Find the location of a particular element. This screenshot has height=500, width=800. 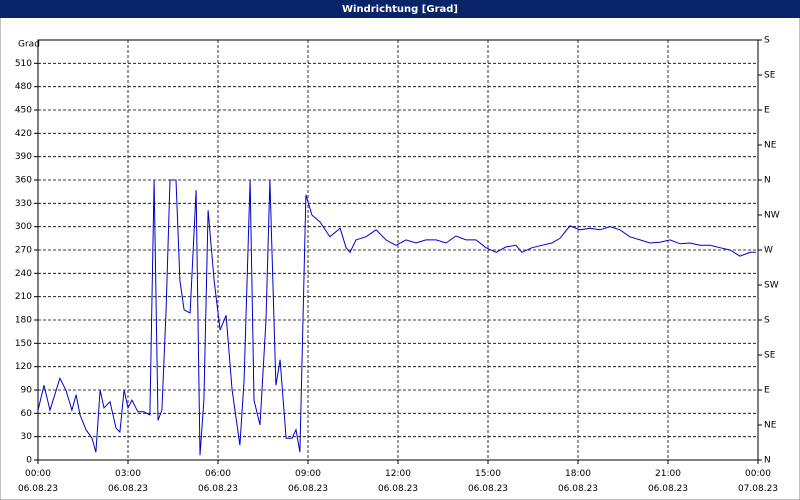

x-tick-label: 12:00 06.08.23 is located at coordinates (398, 481).